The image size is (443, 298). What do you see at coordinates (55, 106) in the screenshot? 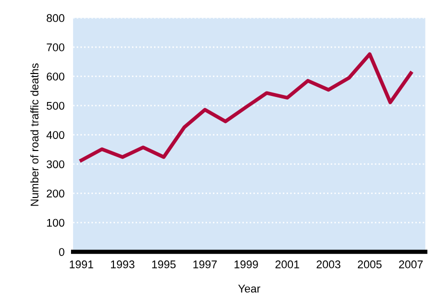
I see `y-tick-label: 500` at bounding box center [55, 106].